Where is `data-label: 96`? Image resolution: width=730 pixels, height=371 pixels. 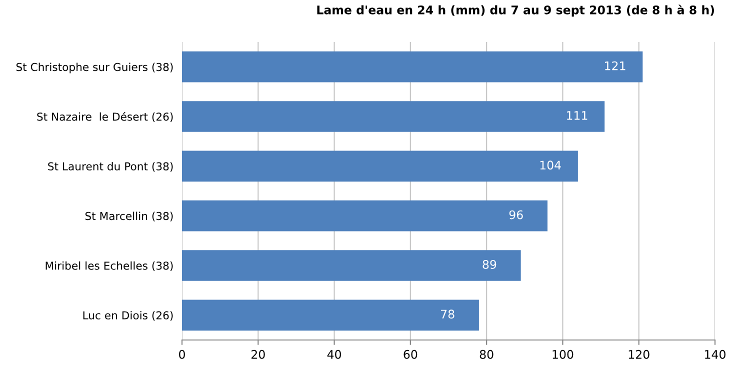
data-label: 96 is located at coordinates (516, 215).